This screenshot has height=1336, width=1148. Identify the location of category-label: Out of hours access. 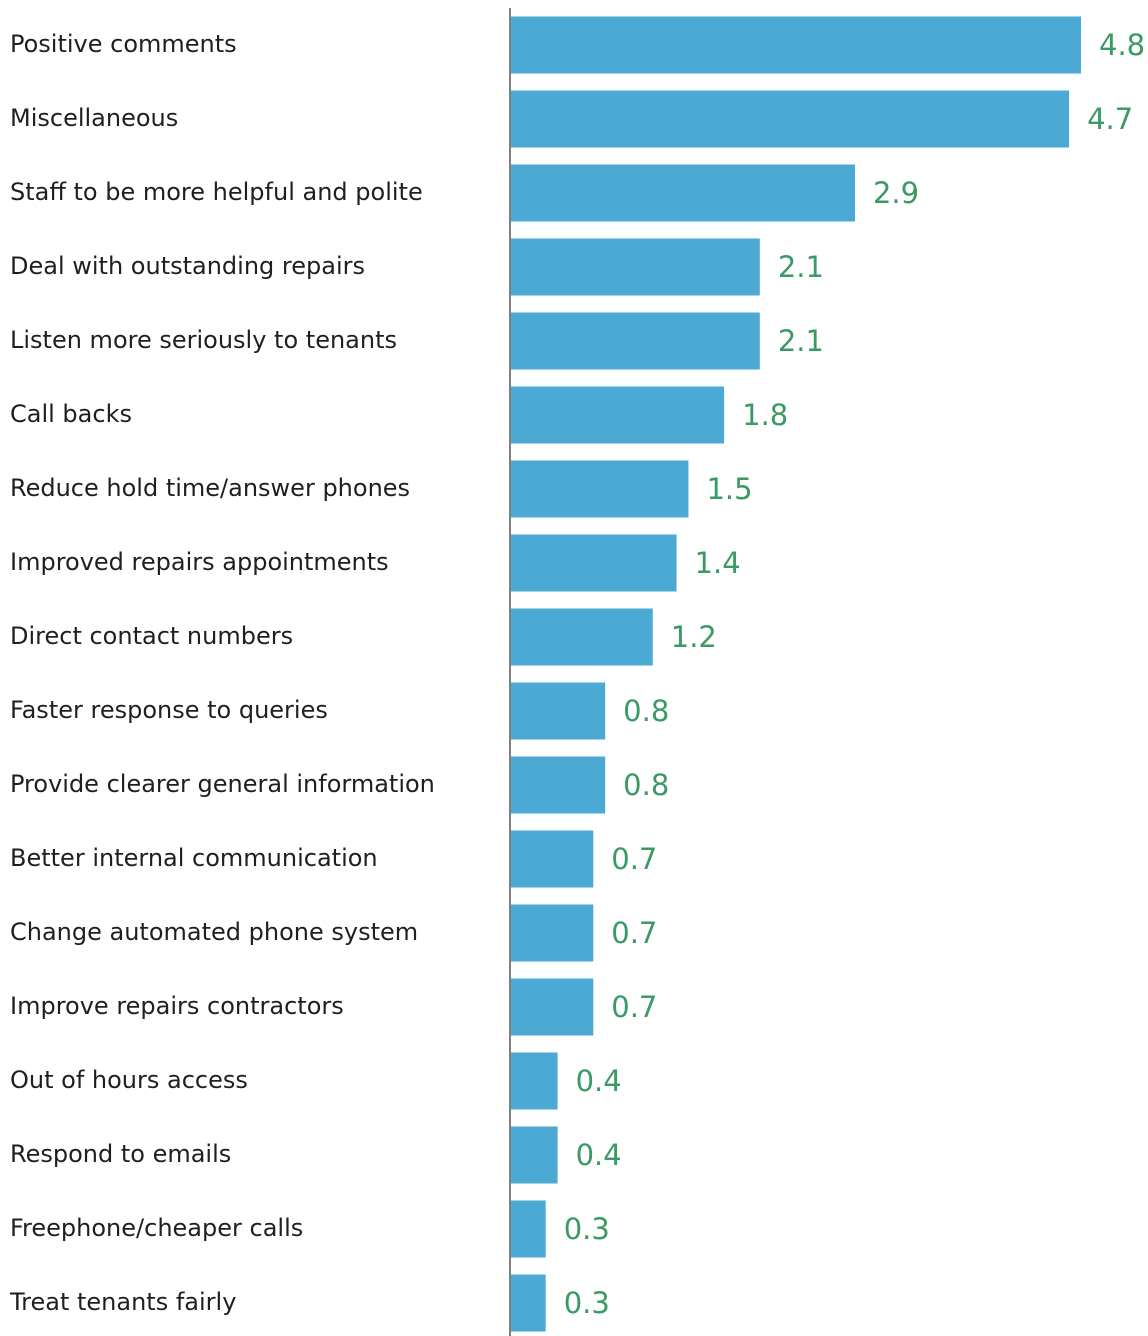
(129, 1080).